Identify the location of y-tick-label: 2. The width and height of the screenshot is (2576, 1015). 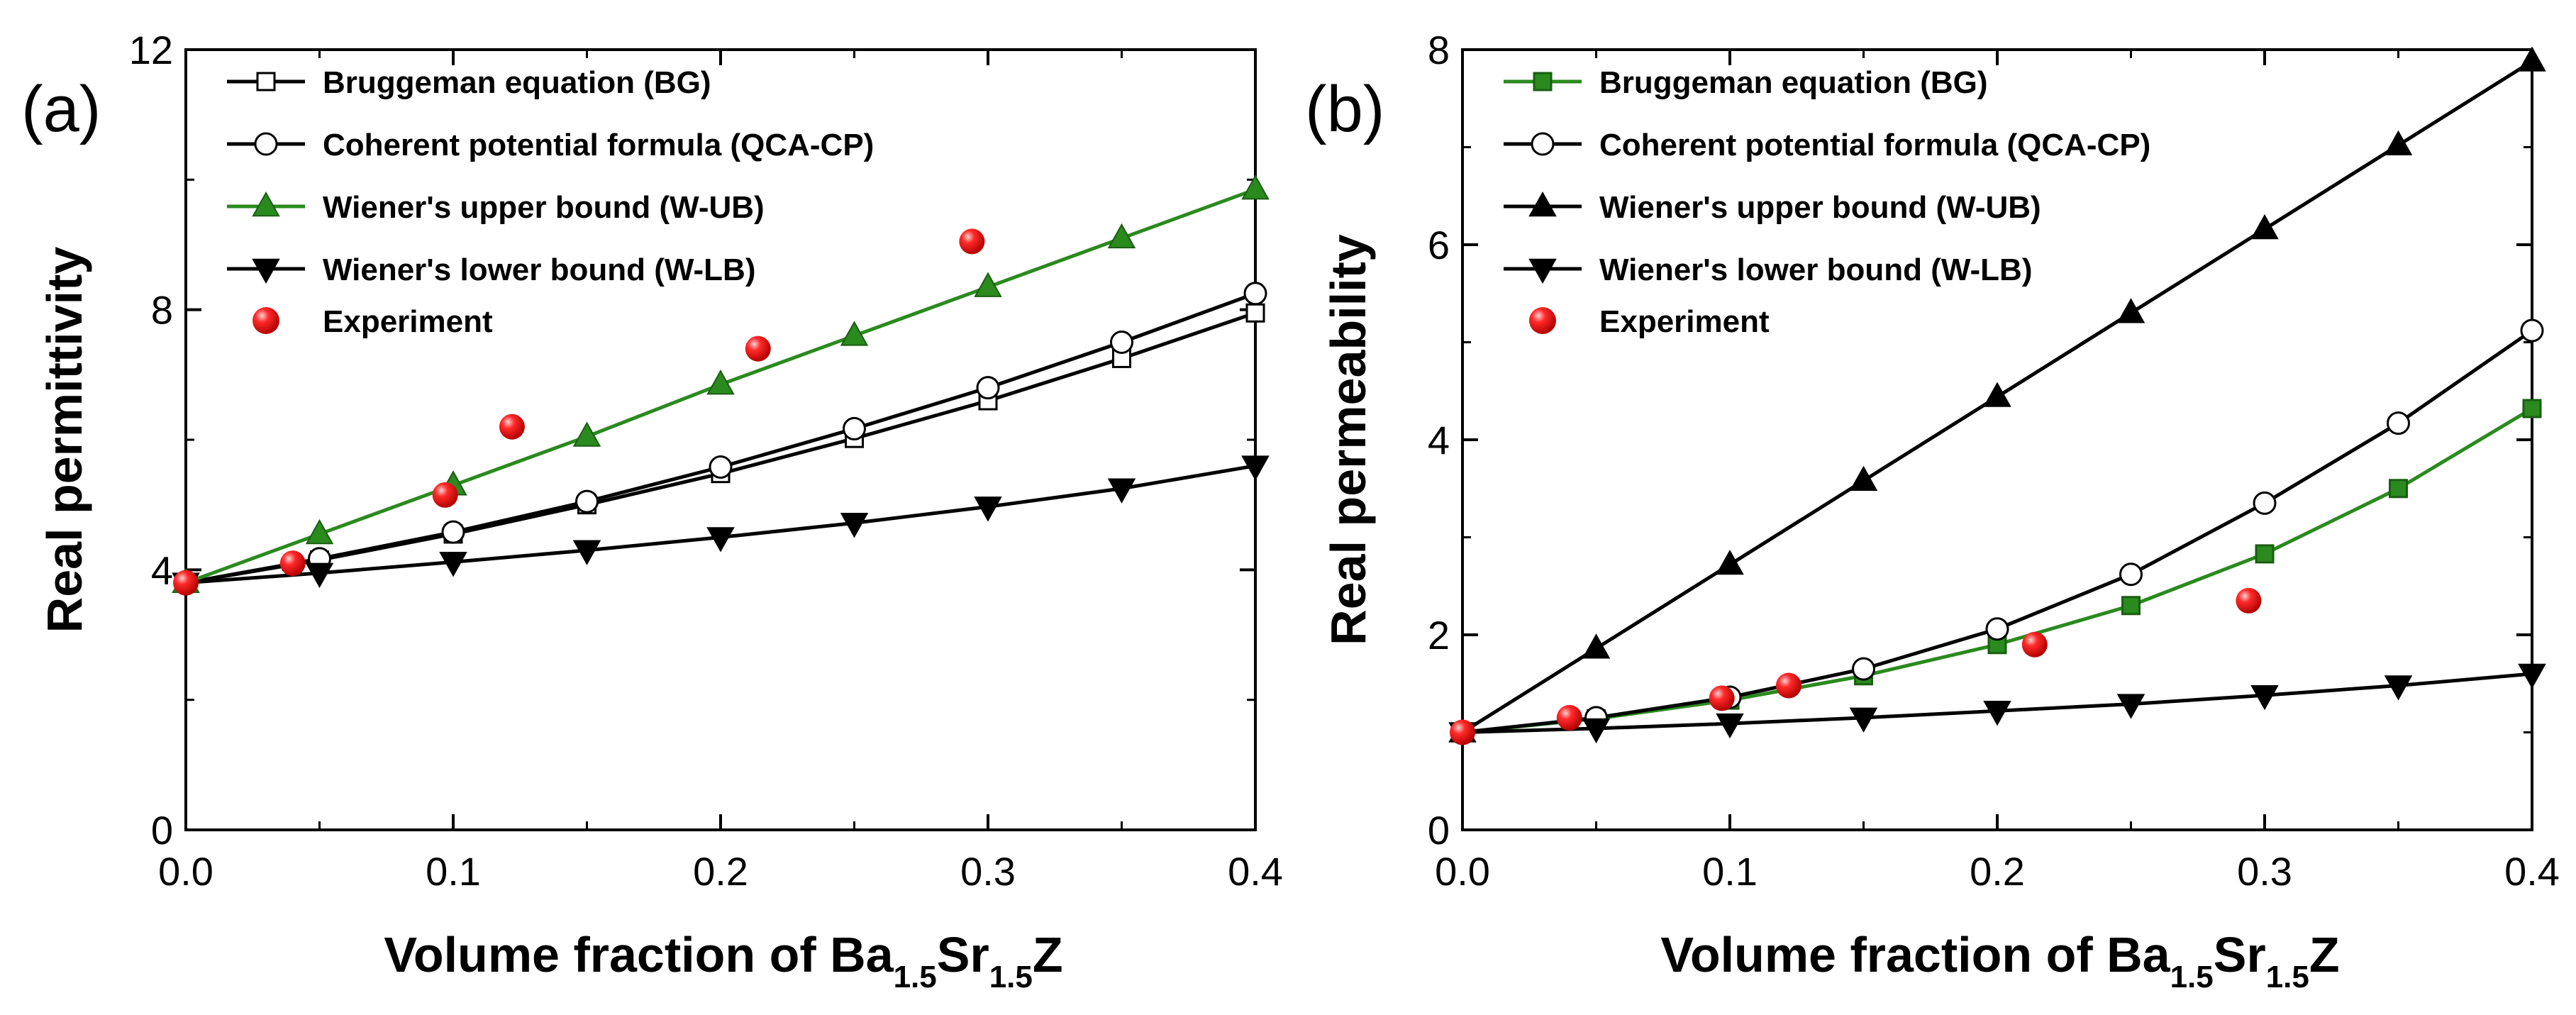
(1439, 635).